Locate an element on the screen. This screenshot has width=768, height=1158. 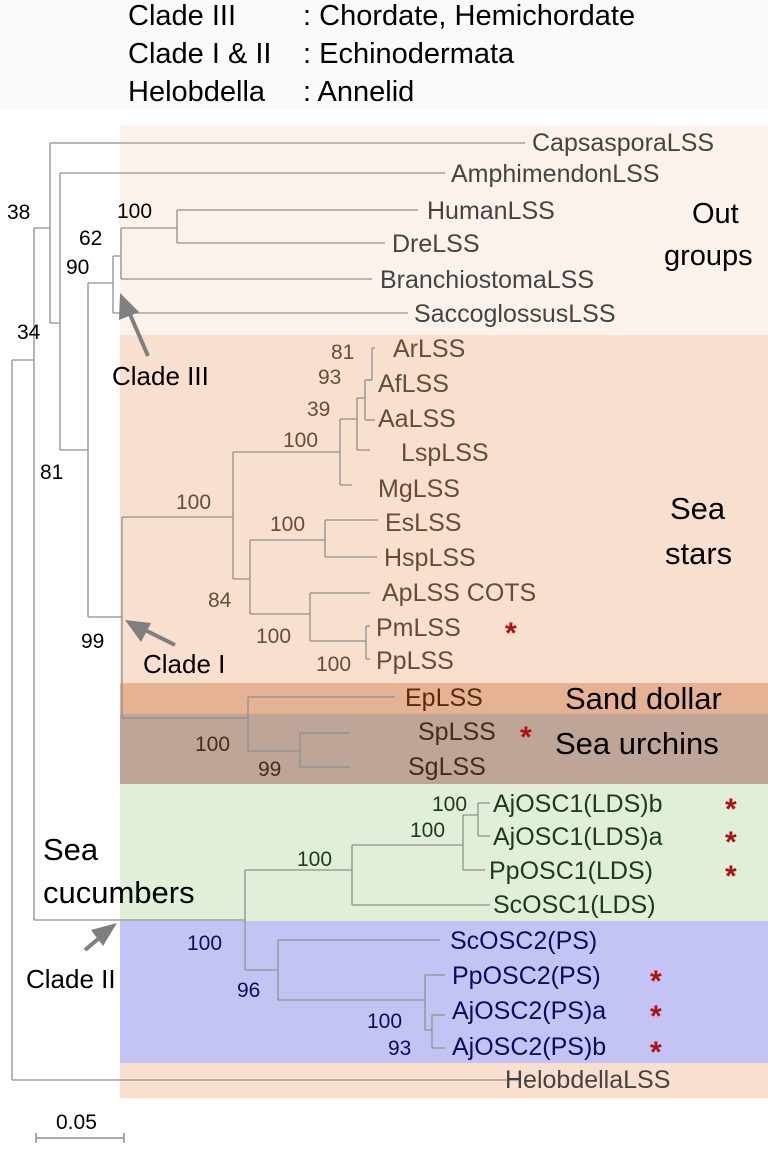
clade1-arrowhead is located at coordinates (138, 631).